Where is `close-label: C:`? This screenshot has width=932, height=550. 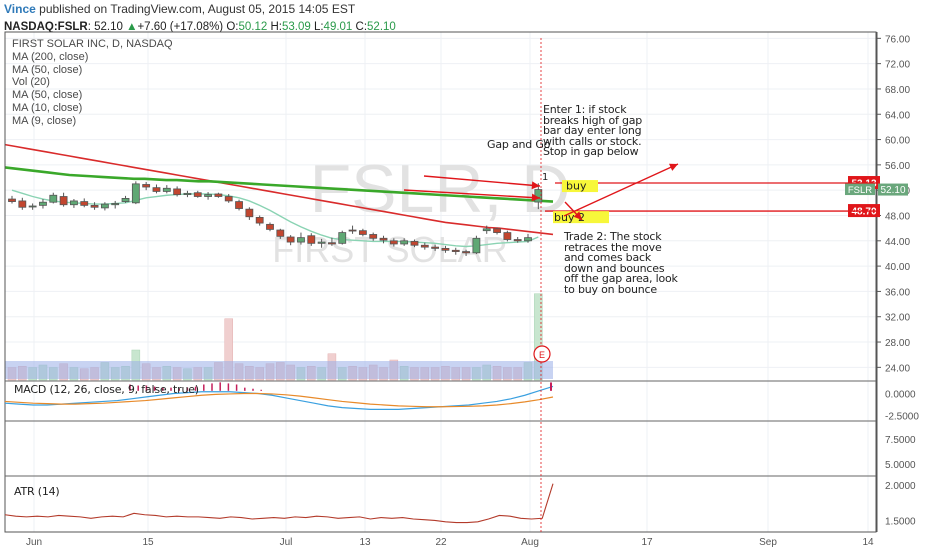 close-label: C: is located at coordinates (361, 27).